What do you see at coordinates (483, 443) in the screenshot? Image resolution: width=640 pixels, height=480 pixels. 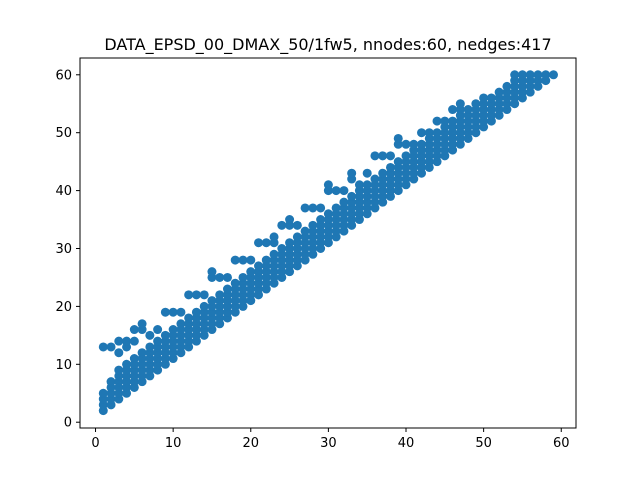 I see `x-tick-label: 50` at bounding box center [483, 443].